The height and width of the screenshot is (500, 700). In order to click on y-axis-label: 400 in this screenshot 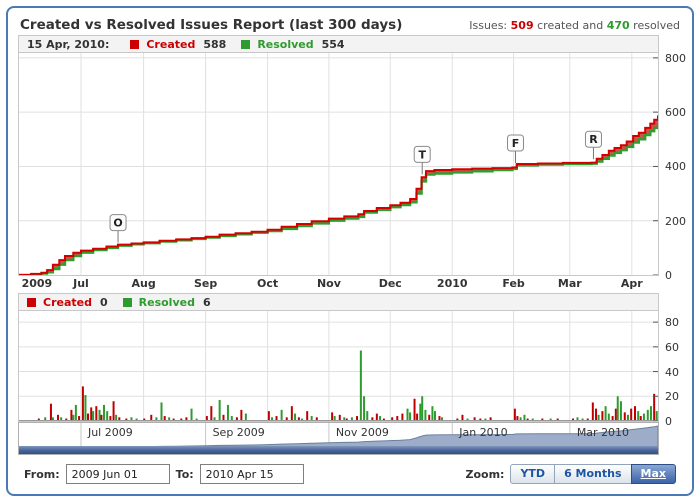, I will do `click(675, 167)`.